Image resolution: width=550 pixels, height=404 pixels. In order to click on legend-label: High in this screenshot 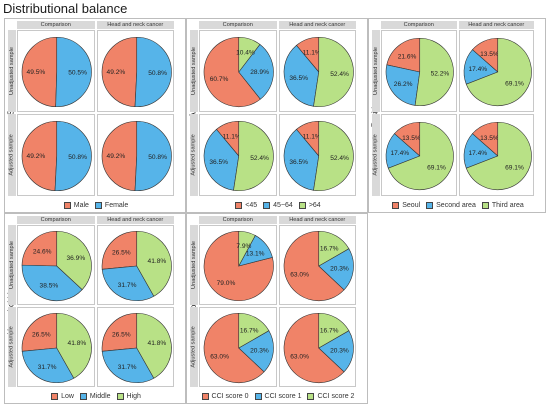, I will do `click(133, 396)`.